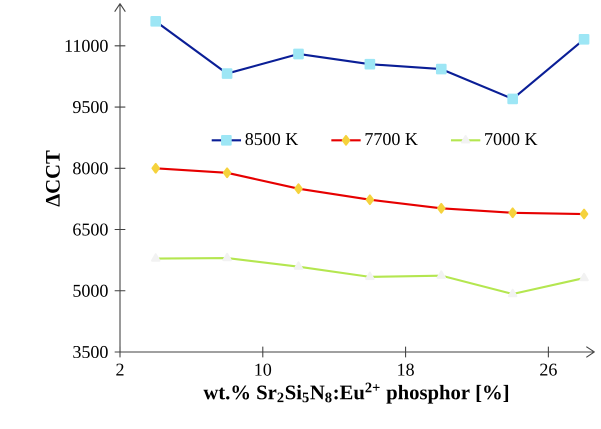 The width and height of the screenshot is (601, 429). What do you see at coordinates (87, 46) in the screenshot?
I see `y-tick-label: 11000` at bounding box center [87, 46].